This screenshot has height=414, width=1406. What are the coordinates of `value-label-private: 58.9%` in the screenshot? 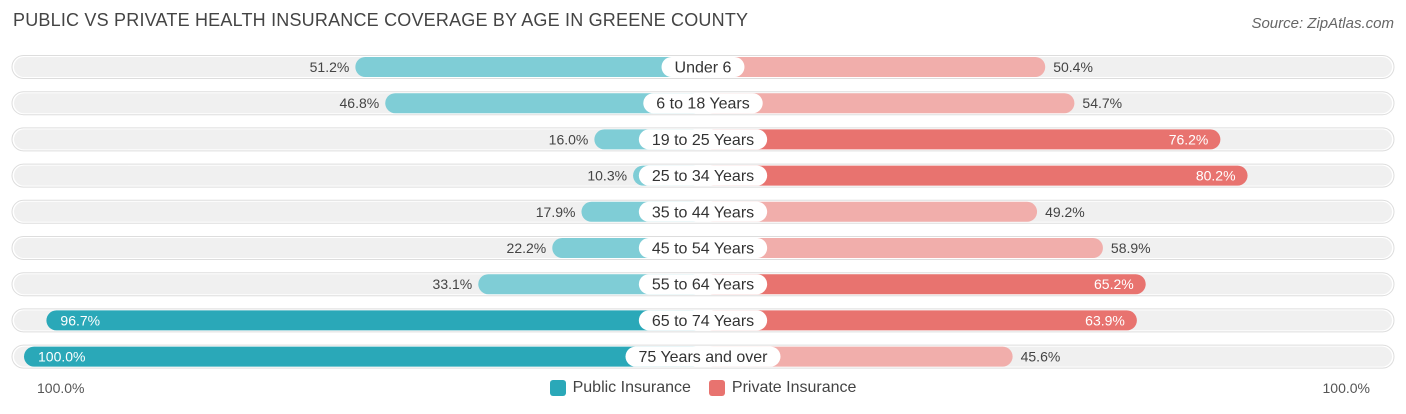 It's located at (1131, 248).